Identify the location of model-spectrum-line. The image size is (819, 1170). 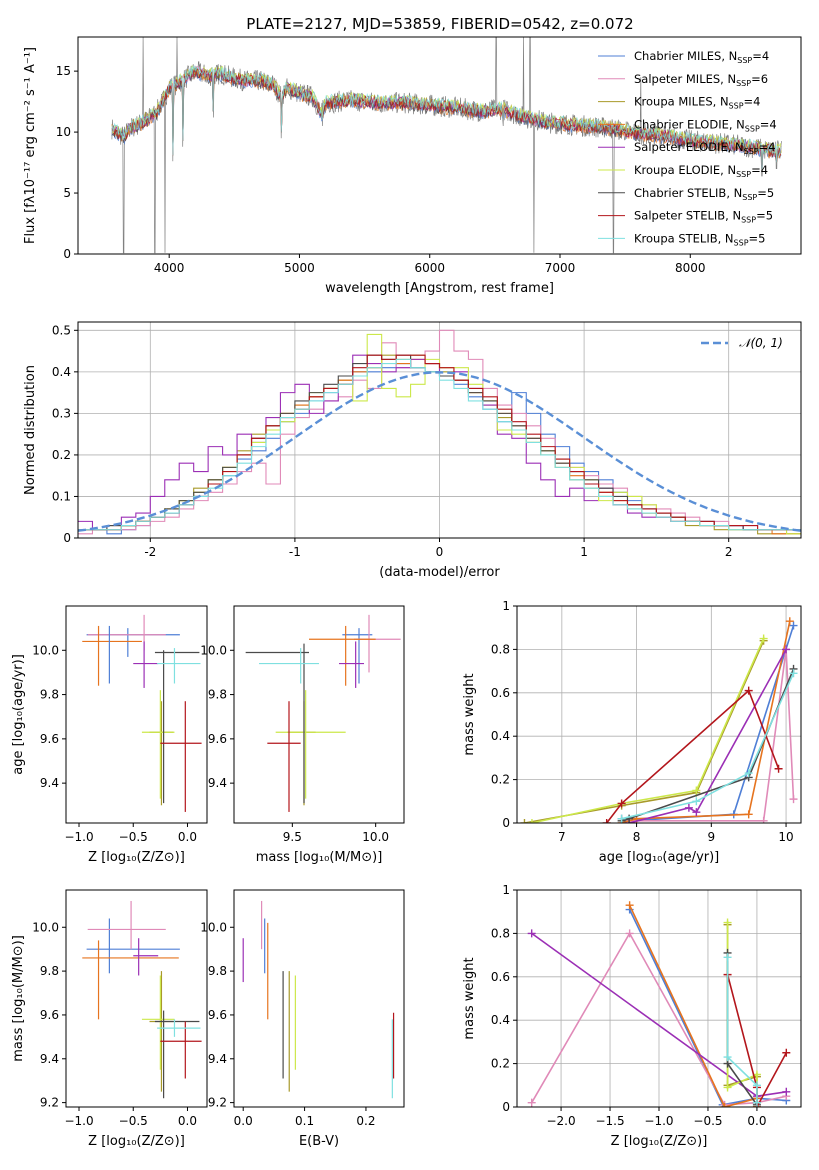
(446, 117).